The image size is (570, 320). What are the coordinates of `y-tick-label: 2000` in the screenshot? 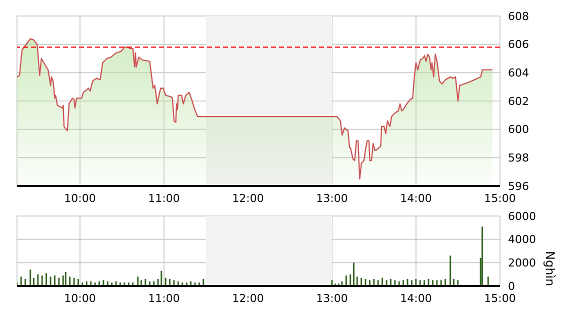 It's located at (522, 263).